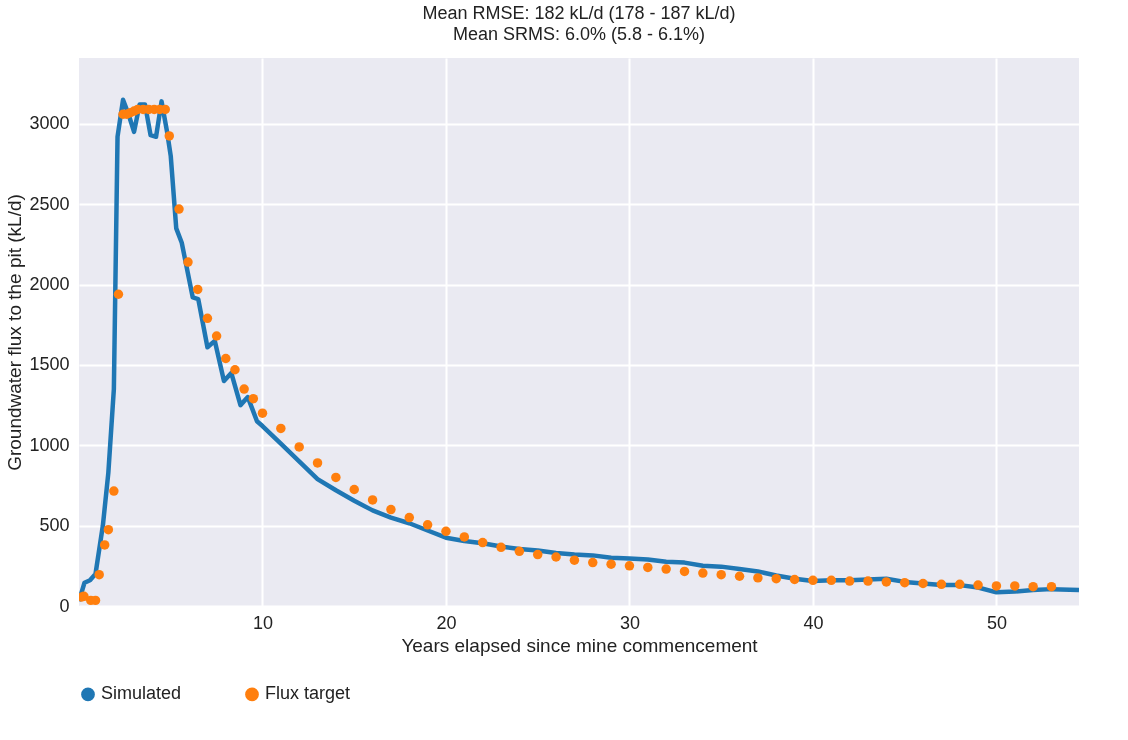 This screenshot has width=1128, height=740. Describe the element at coordinates (580, 645) in the screenshot. I see `x-axis-title: Years elapsed since mine commencement` at that location.